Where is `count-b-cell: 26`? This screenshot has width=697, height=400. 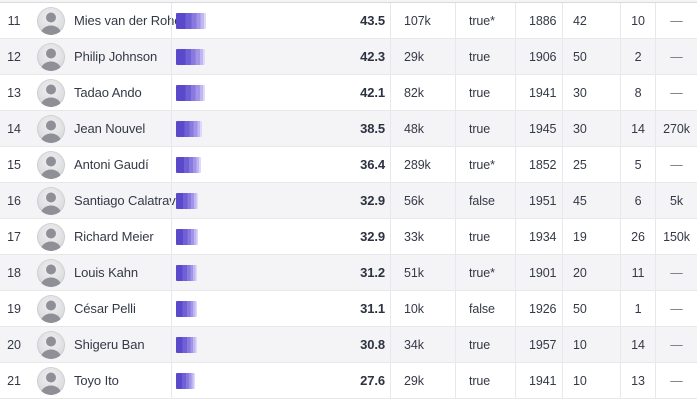
count-b-cell: 26 is located at coordinates (637, 236).